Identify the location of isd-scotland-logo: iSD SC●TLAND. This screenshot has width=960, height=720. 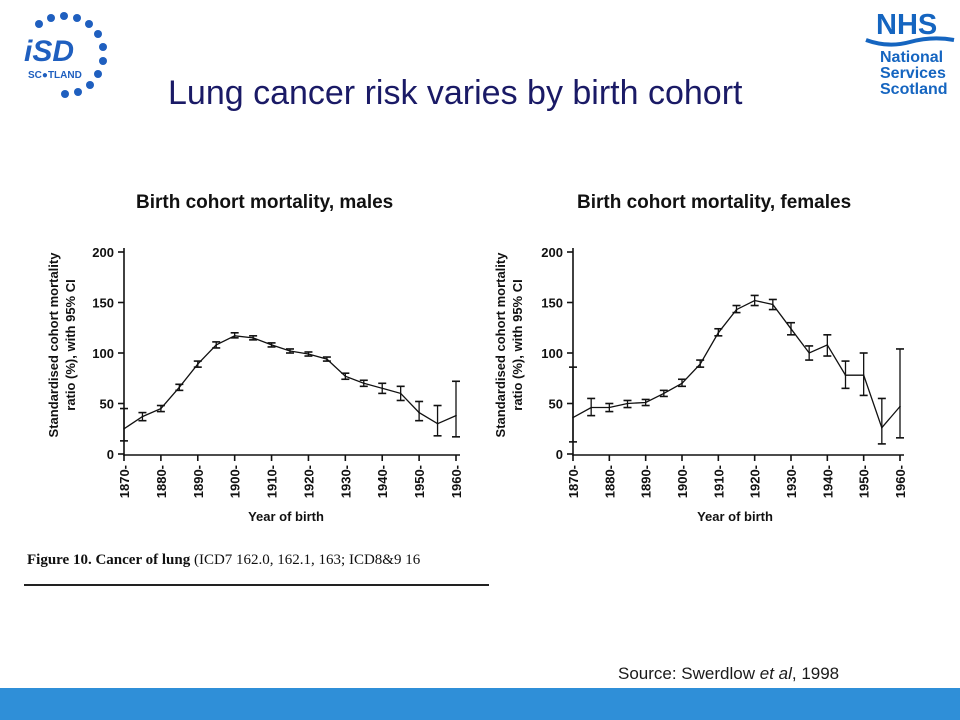
(65, 55).